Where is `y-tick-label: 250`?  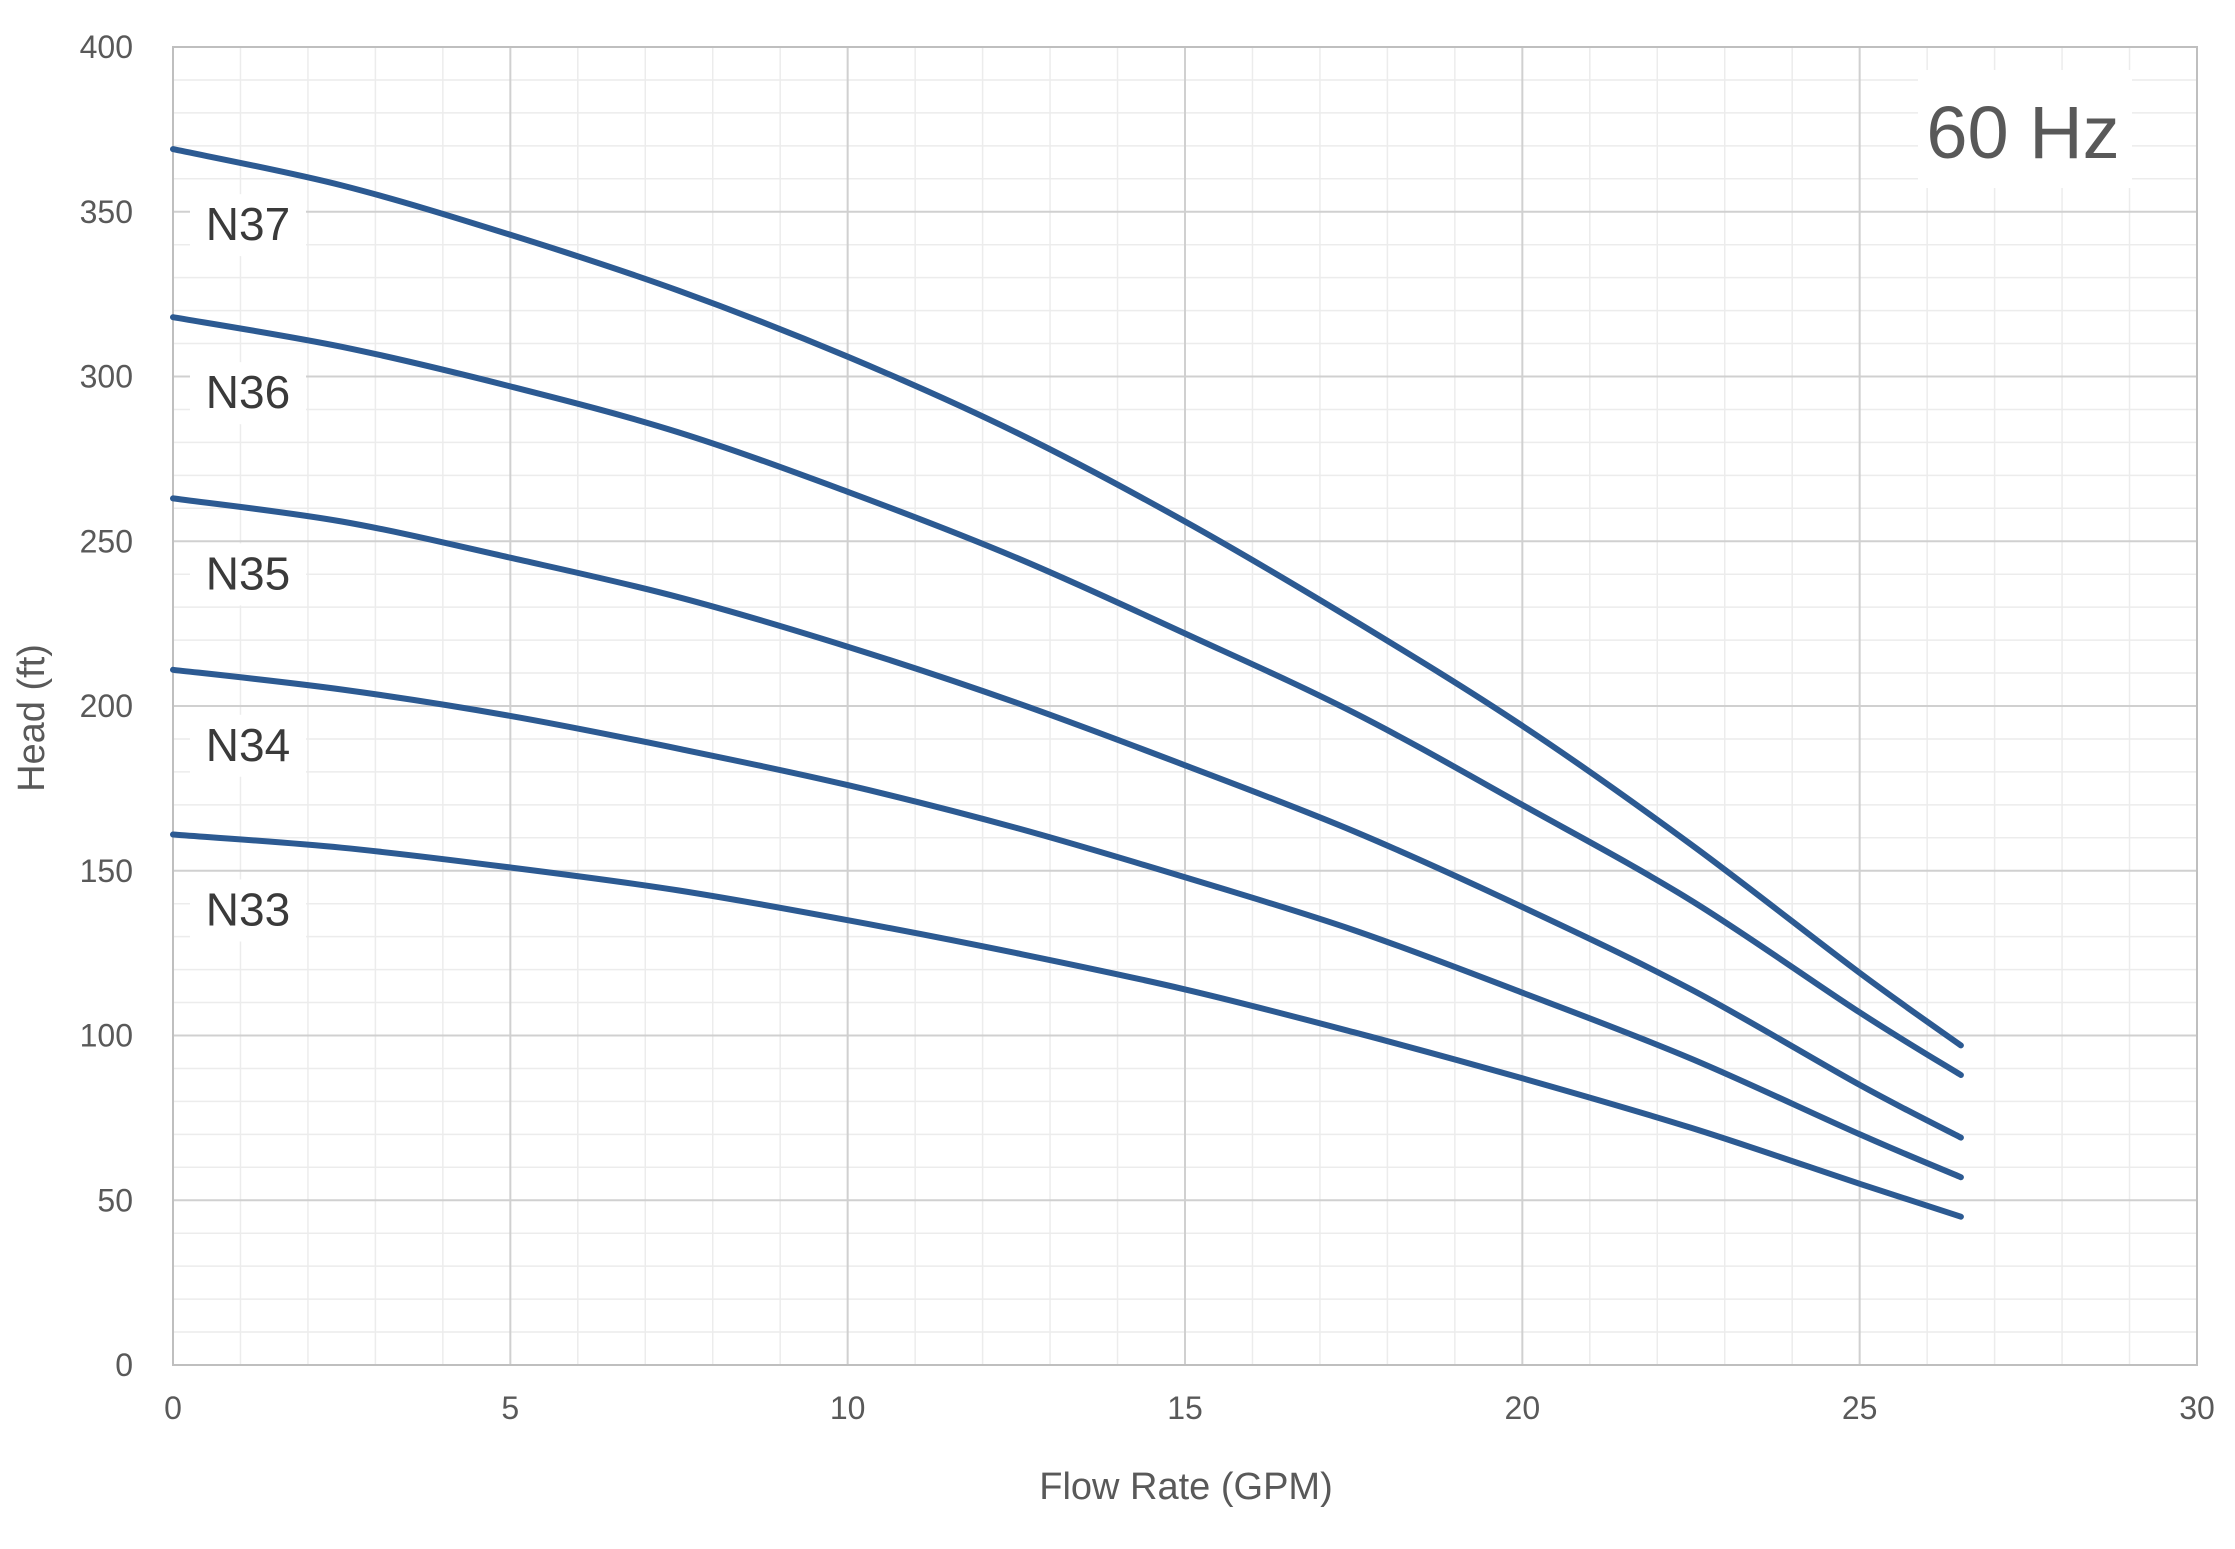
y-tick-label: 250 is located at coordinates (106, 541).